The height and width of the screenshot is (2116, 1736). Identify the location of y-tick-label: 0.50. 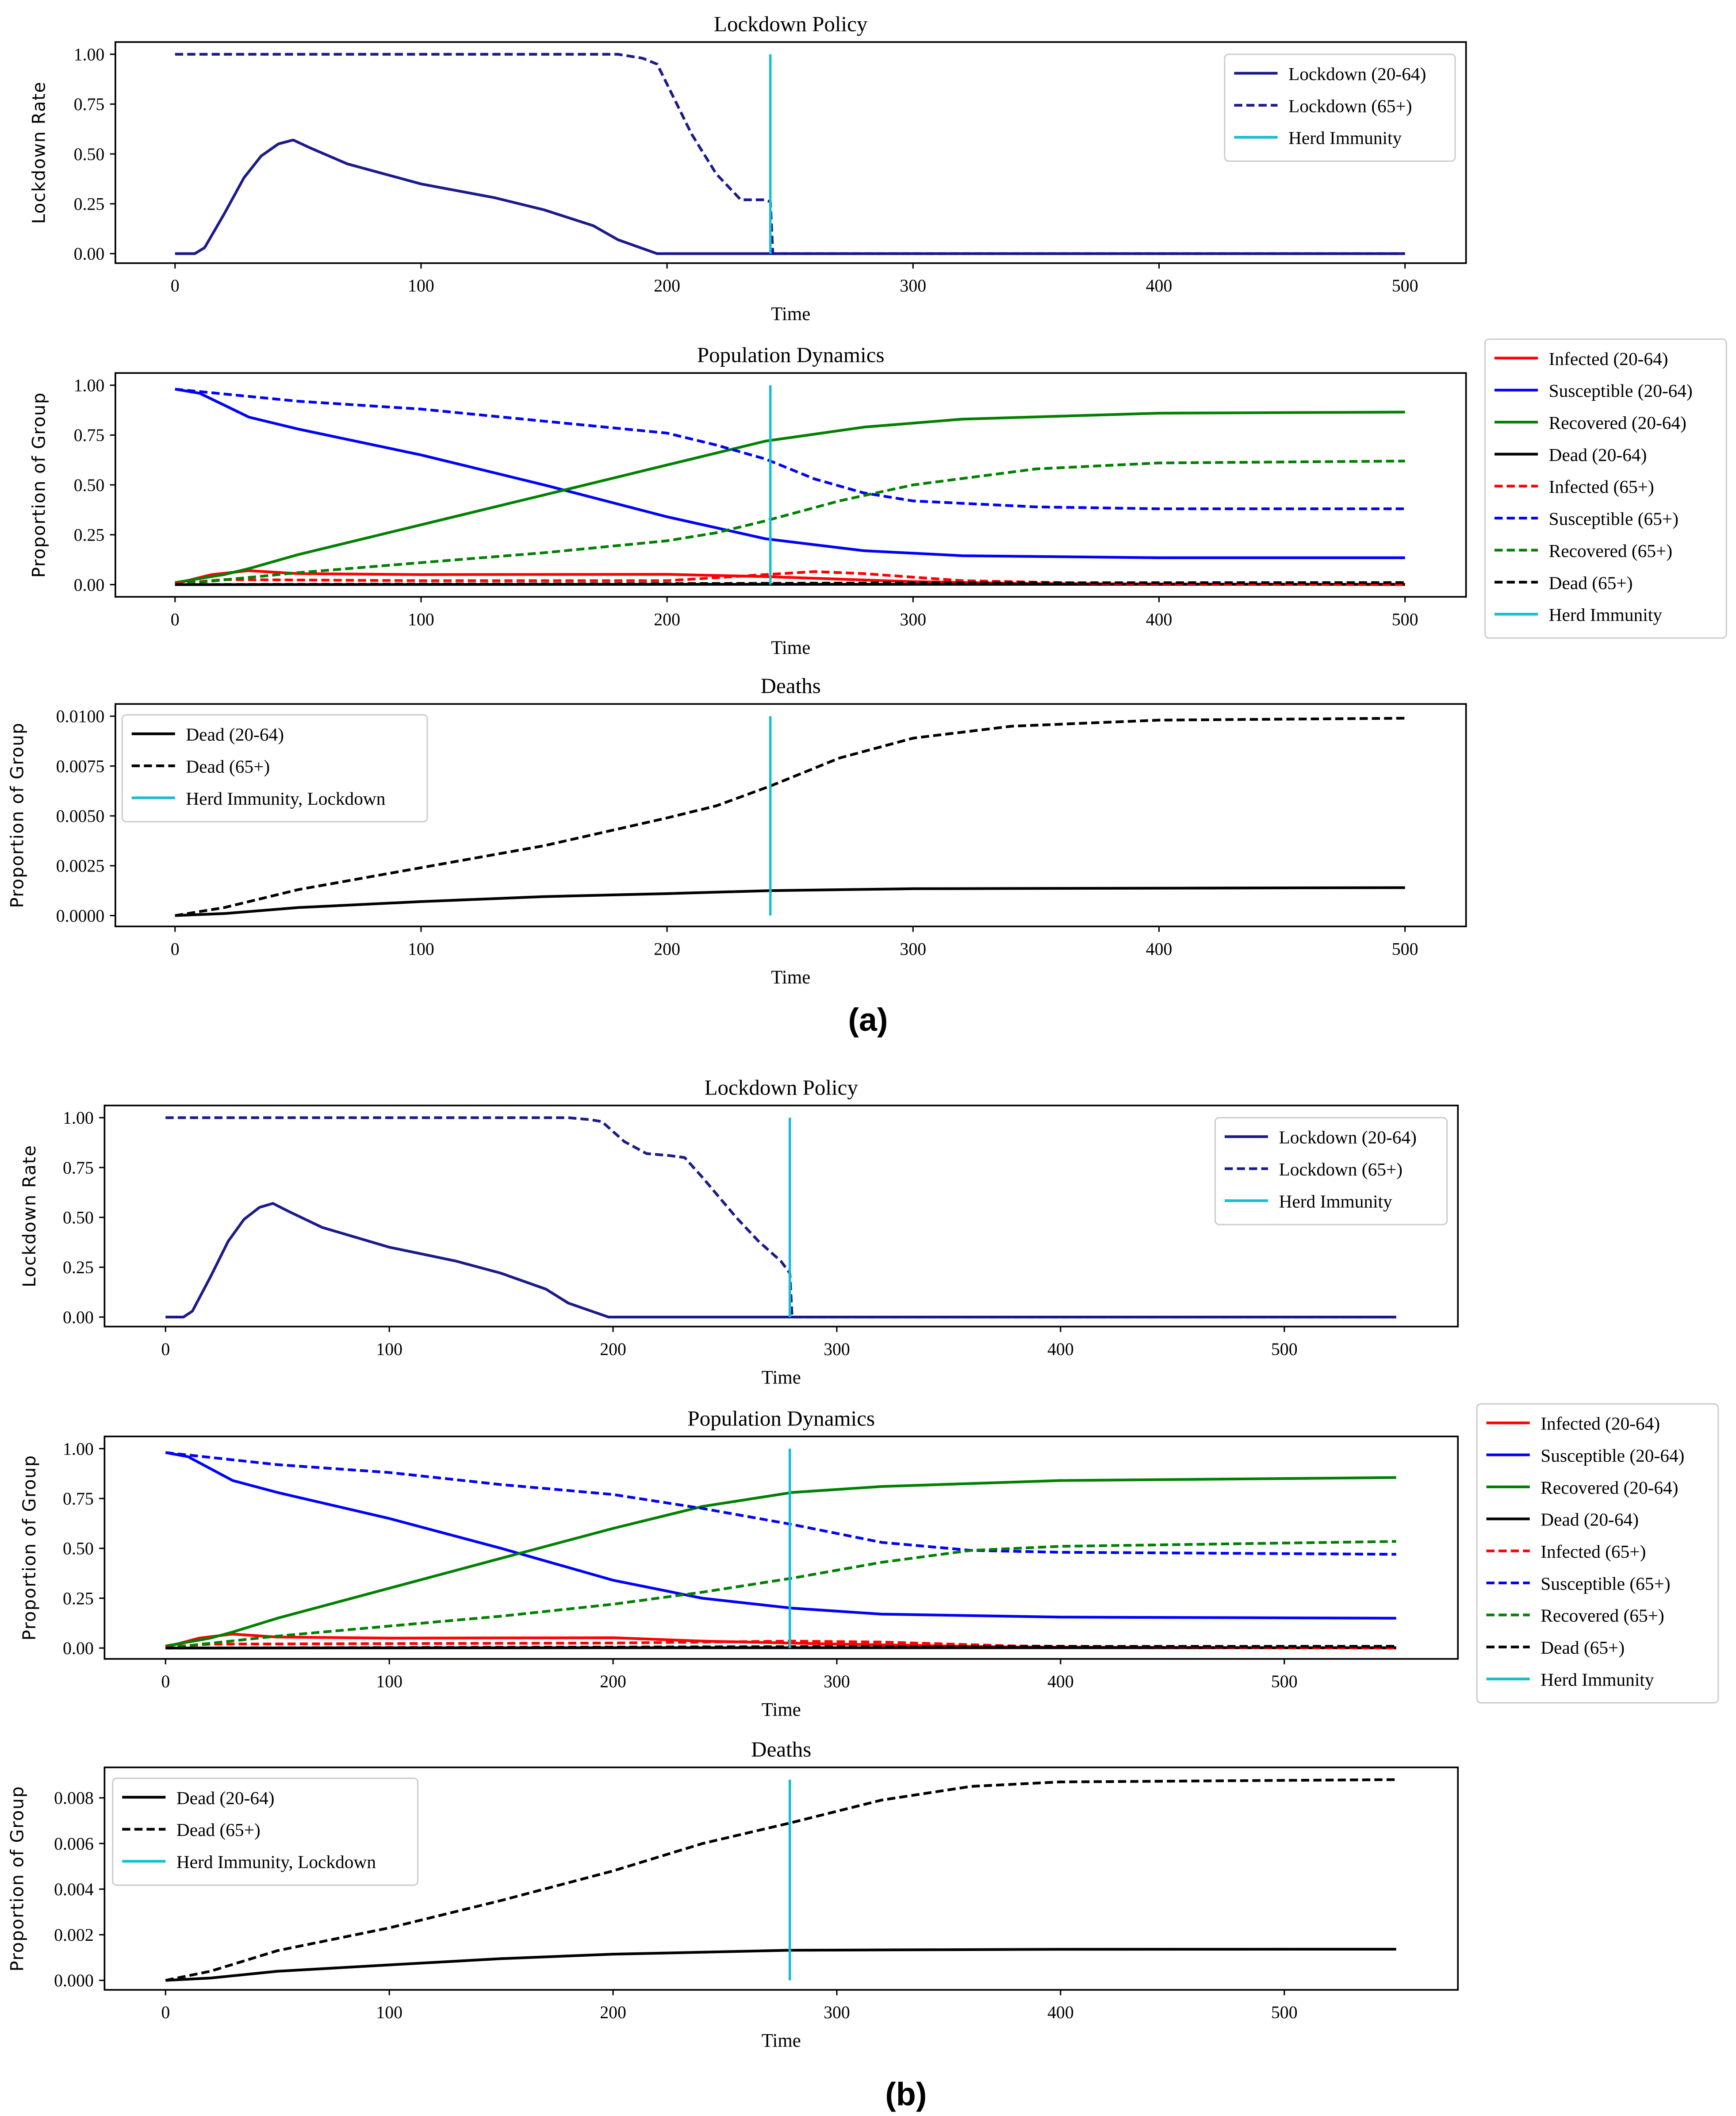
(78, 1549).